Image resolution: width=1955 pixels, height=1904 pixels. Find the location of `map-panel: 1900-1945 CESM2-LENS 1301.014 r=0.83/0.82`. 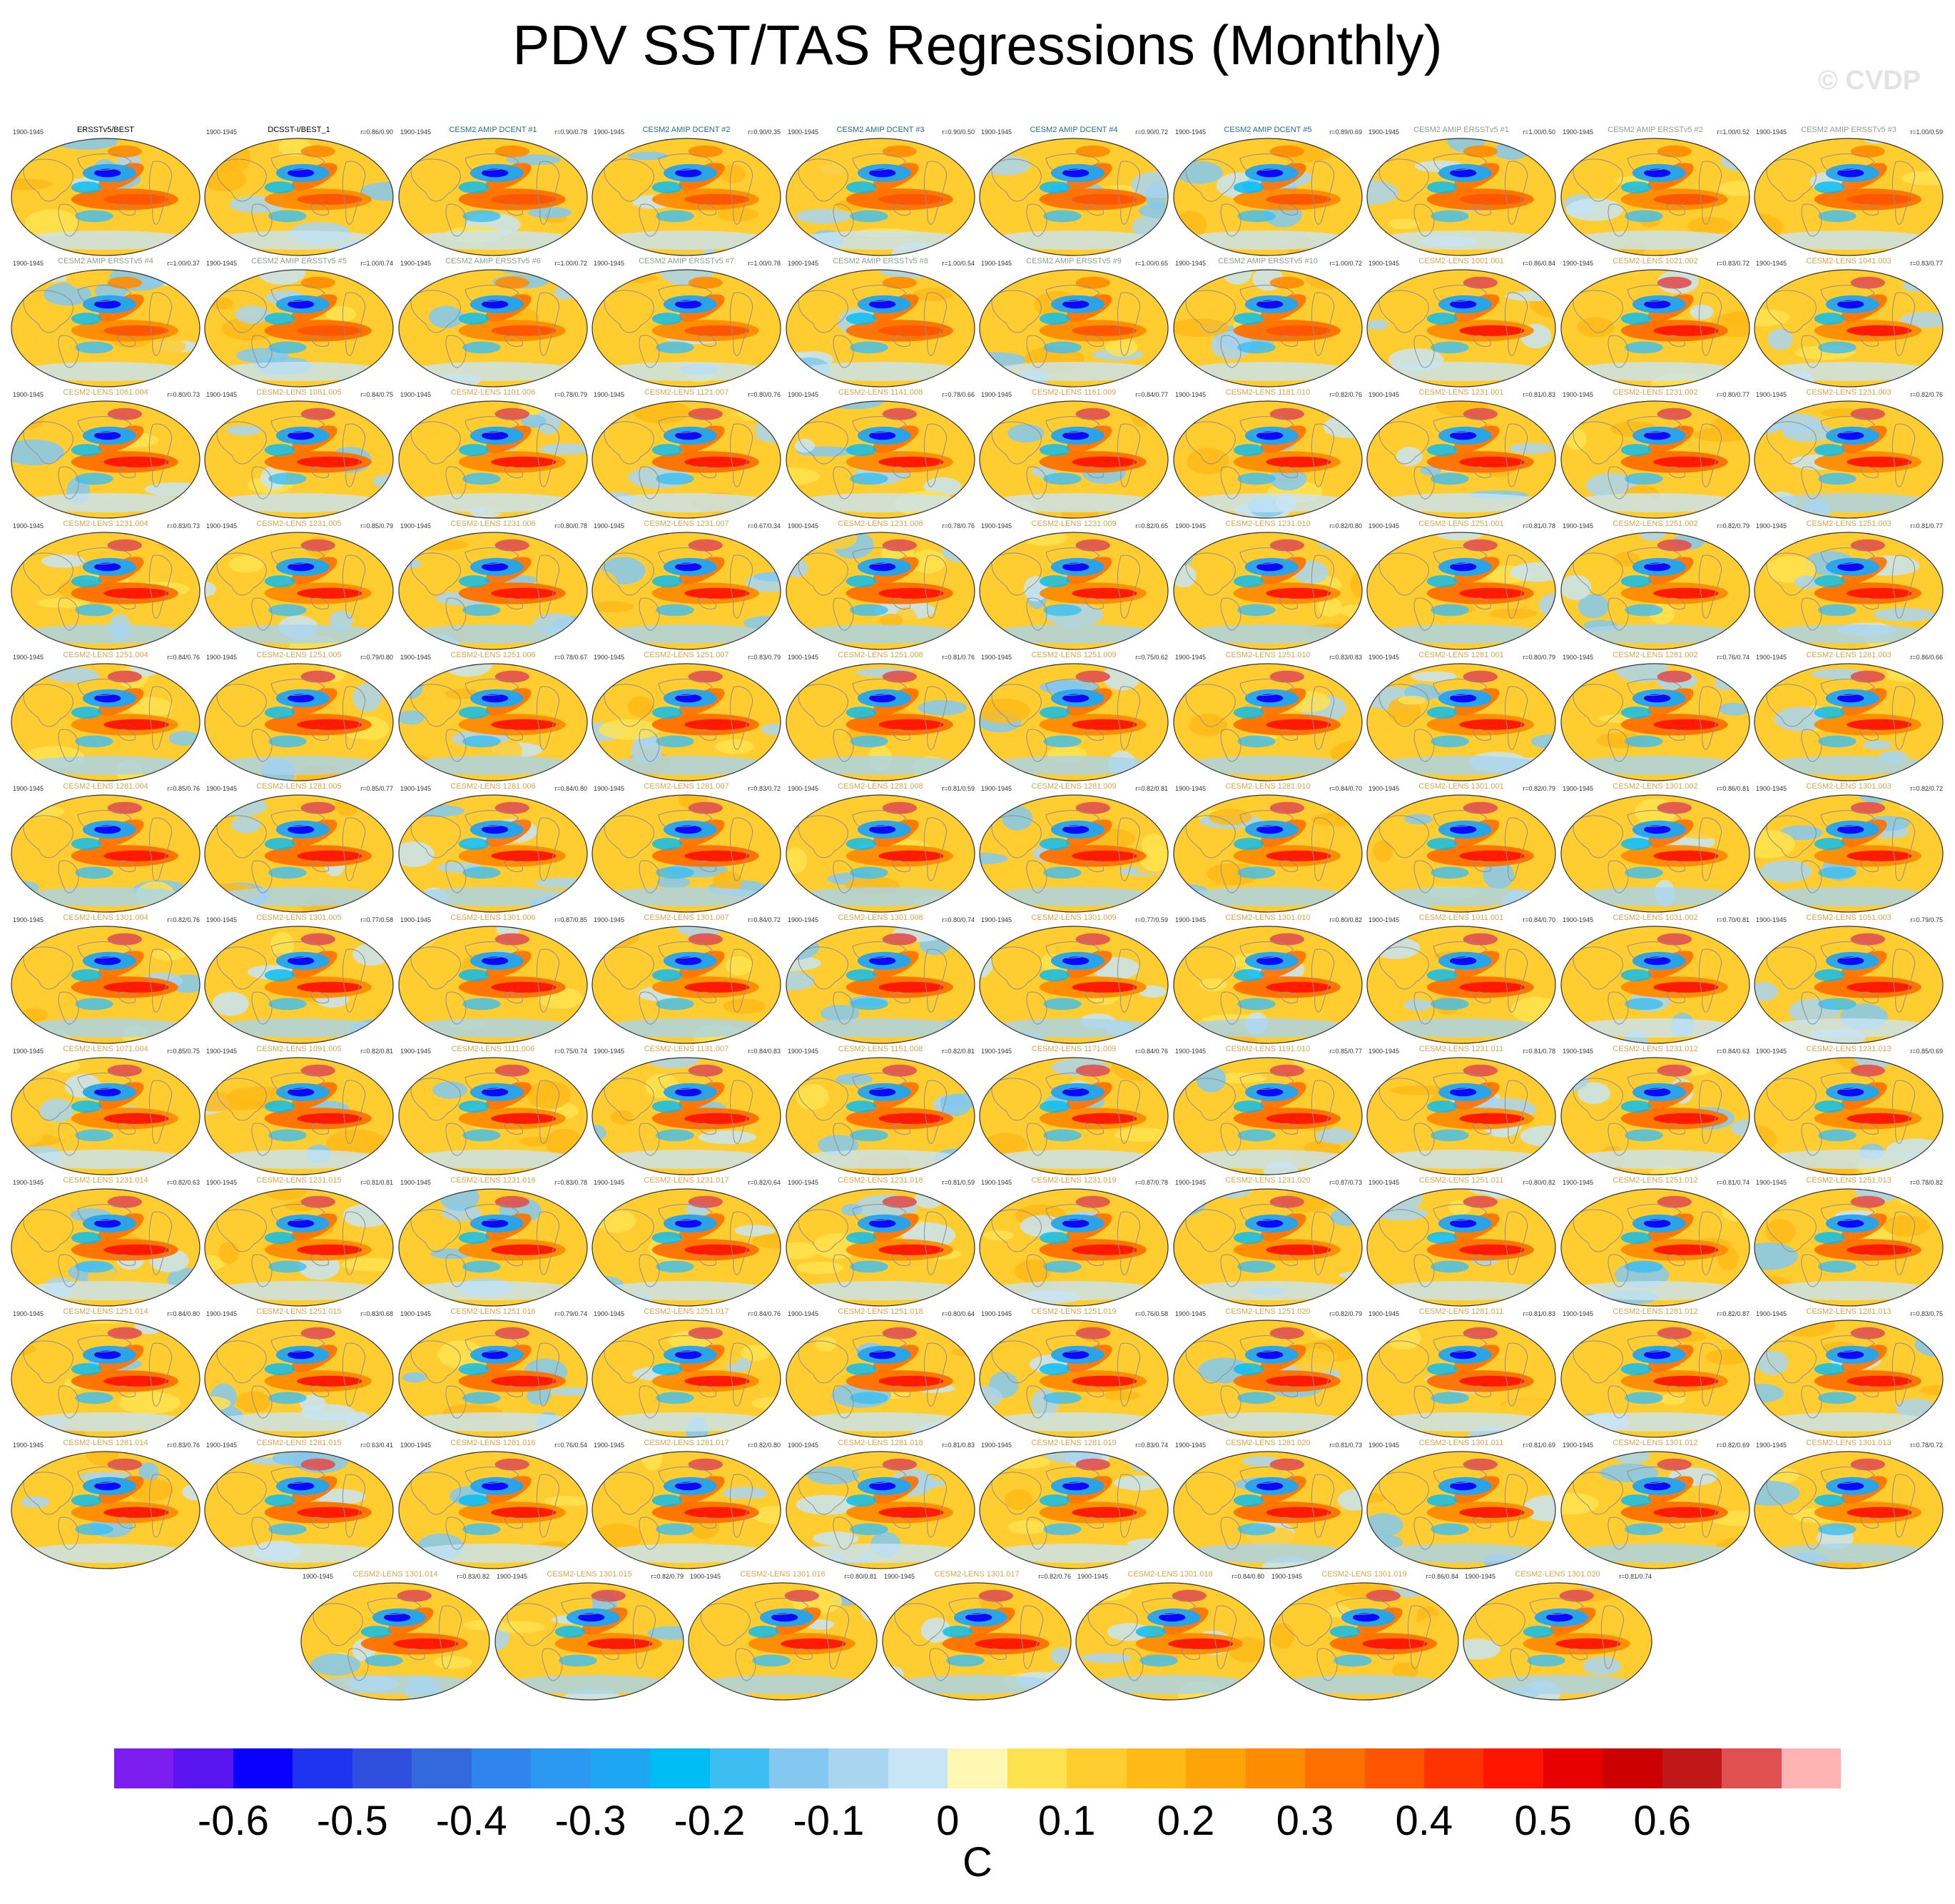

map-panel: 1900-1945 CESM2-LENS 1301.014 r=0.83/0.82 is located at coordinates (395, 1635).